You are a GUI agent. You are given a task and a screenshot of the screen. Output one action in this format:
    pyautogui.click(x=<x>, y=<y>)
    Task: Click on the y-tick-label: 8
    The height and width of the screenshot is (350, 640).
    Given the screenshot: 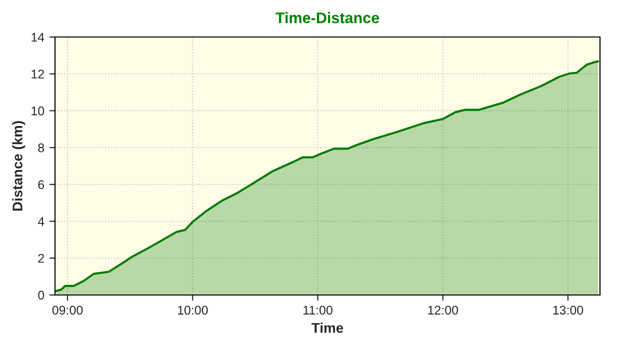 What is the action you would take?
    pyautogui.click(x=41, y=147)
    